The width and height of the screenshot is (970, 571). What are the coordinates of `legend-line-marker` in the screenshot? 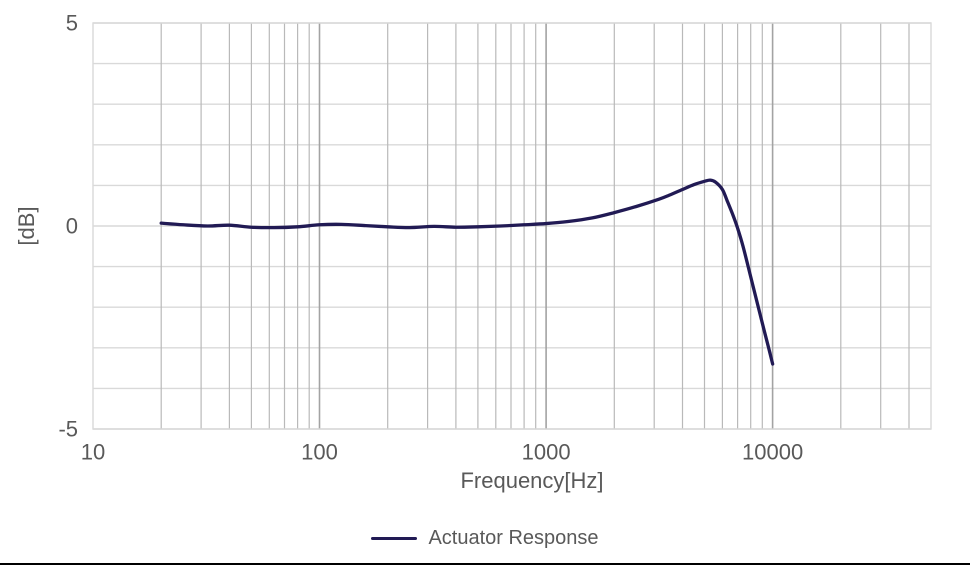 It's located at (394, 538).